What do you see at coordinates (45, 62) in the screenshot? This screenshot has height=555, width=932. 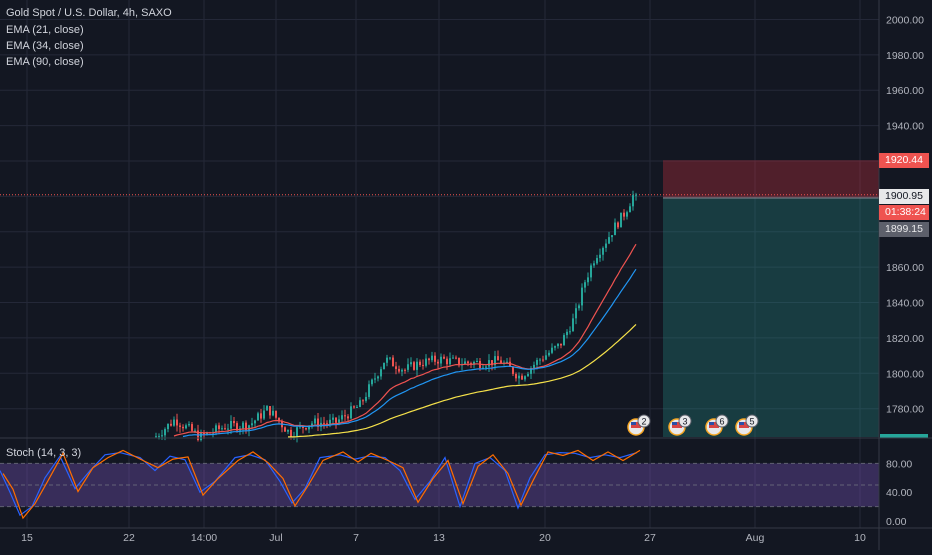 I see `ema-90-legend: EMA (90, close)` at bounding box center [45, 62].